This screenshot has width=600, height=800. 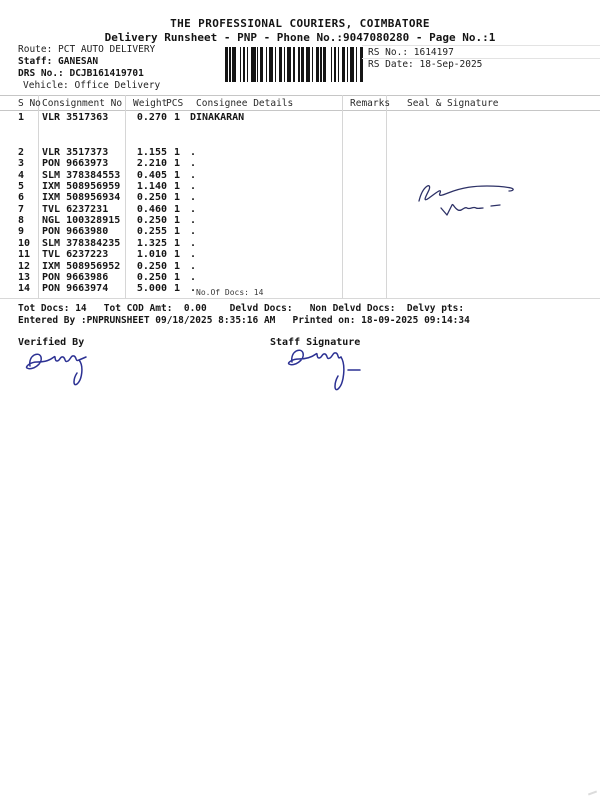 What do you see at coordinates (75, 232) in the screenshot?
I see `cell-cons: PON 9663980` at bounding box center [75, 232].